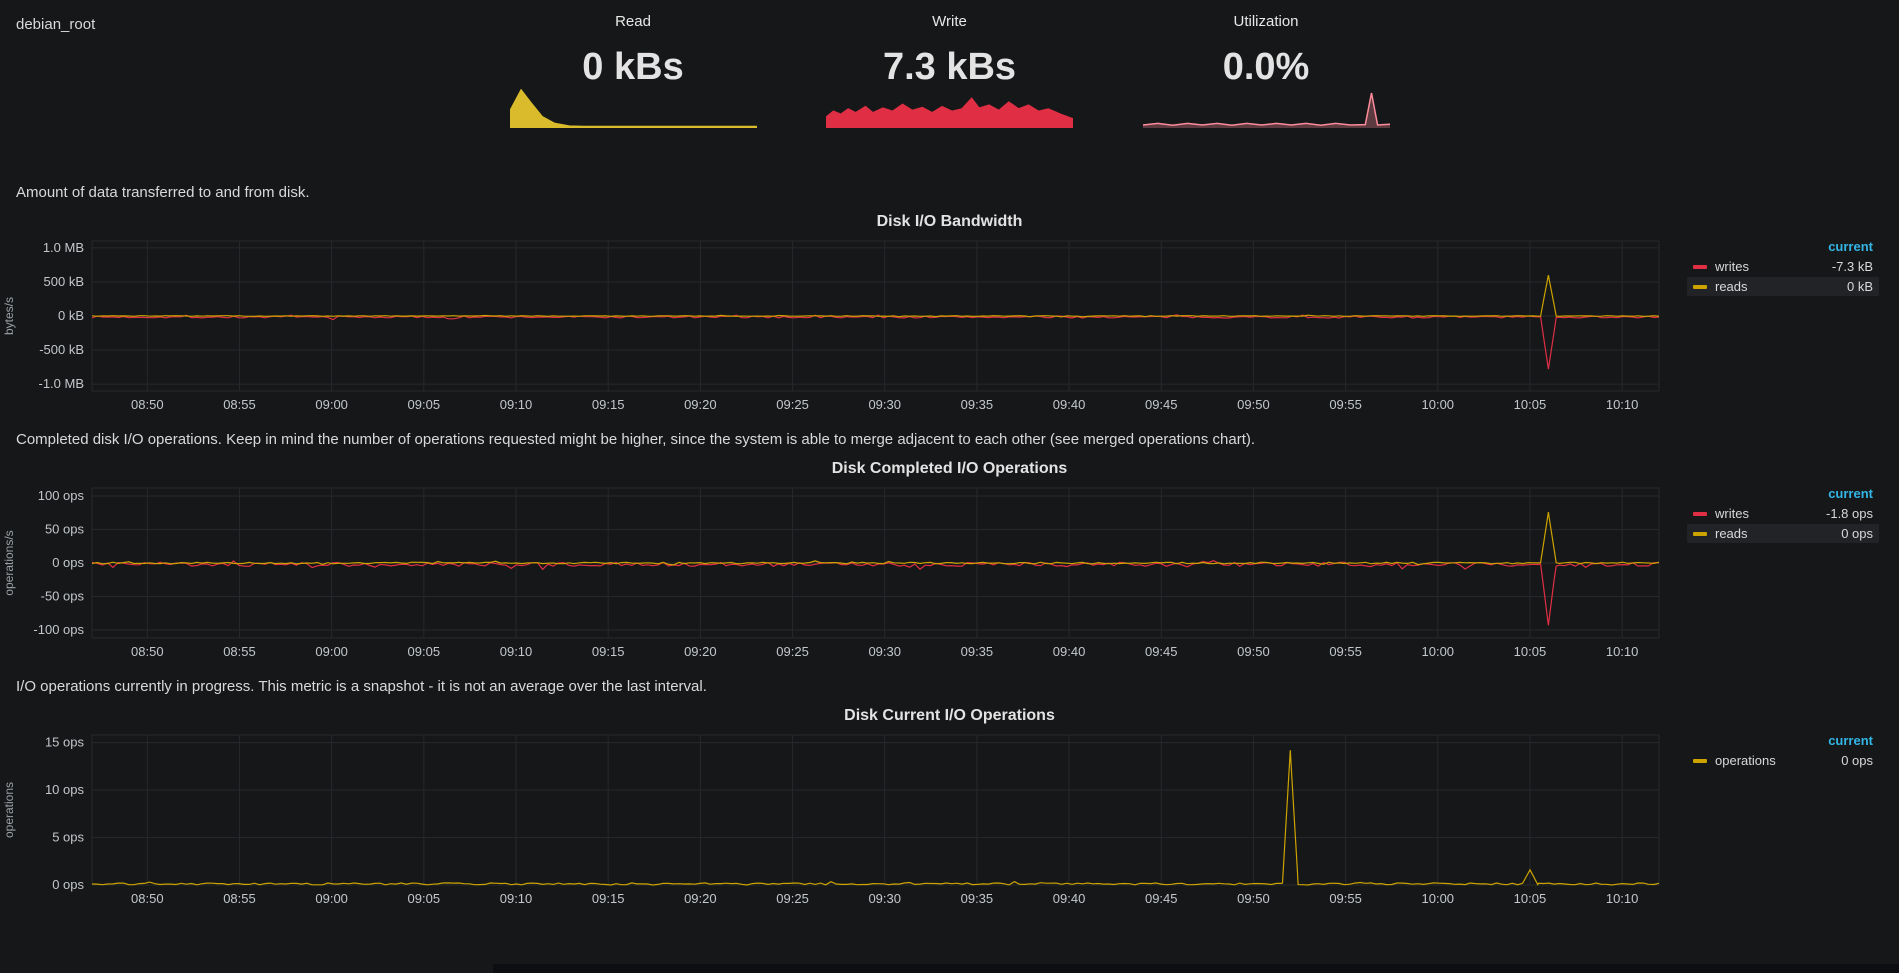  Describe the element at coordinates (1783, 760) in the screenshot. I see `legend-series-operations: operations 0 ops` at that location.